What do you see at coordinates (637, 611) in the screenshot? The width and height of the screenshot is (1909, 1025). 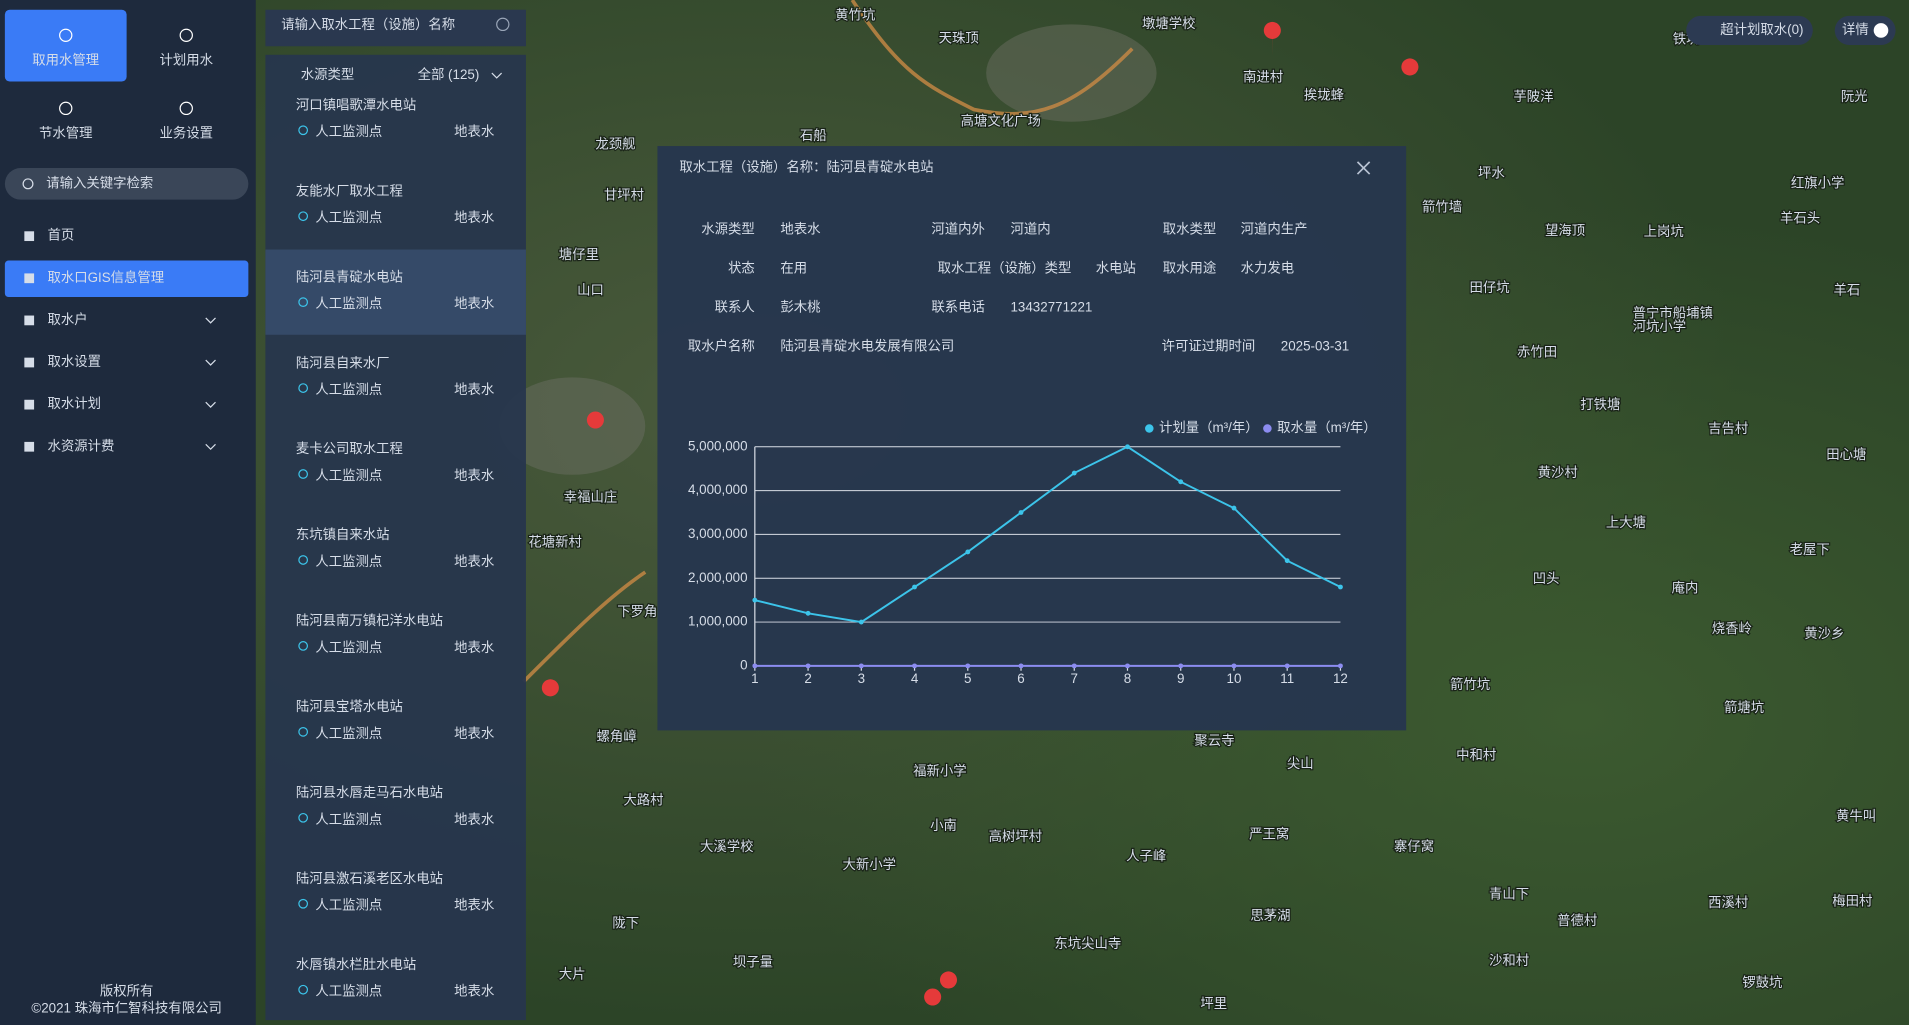 I see `map-label: 下罗角` at bounding box center [637, 611].